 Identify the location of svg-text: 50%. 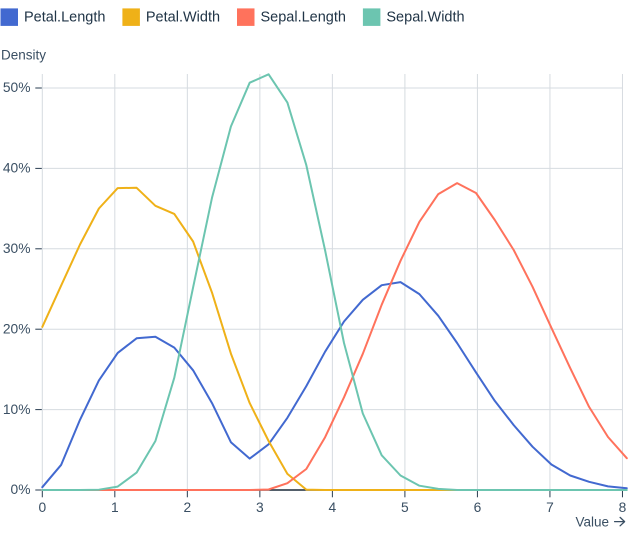
(17, 87).